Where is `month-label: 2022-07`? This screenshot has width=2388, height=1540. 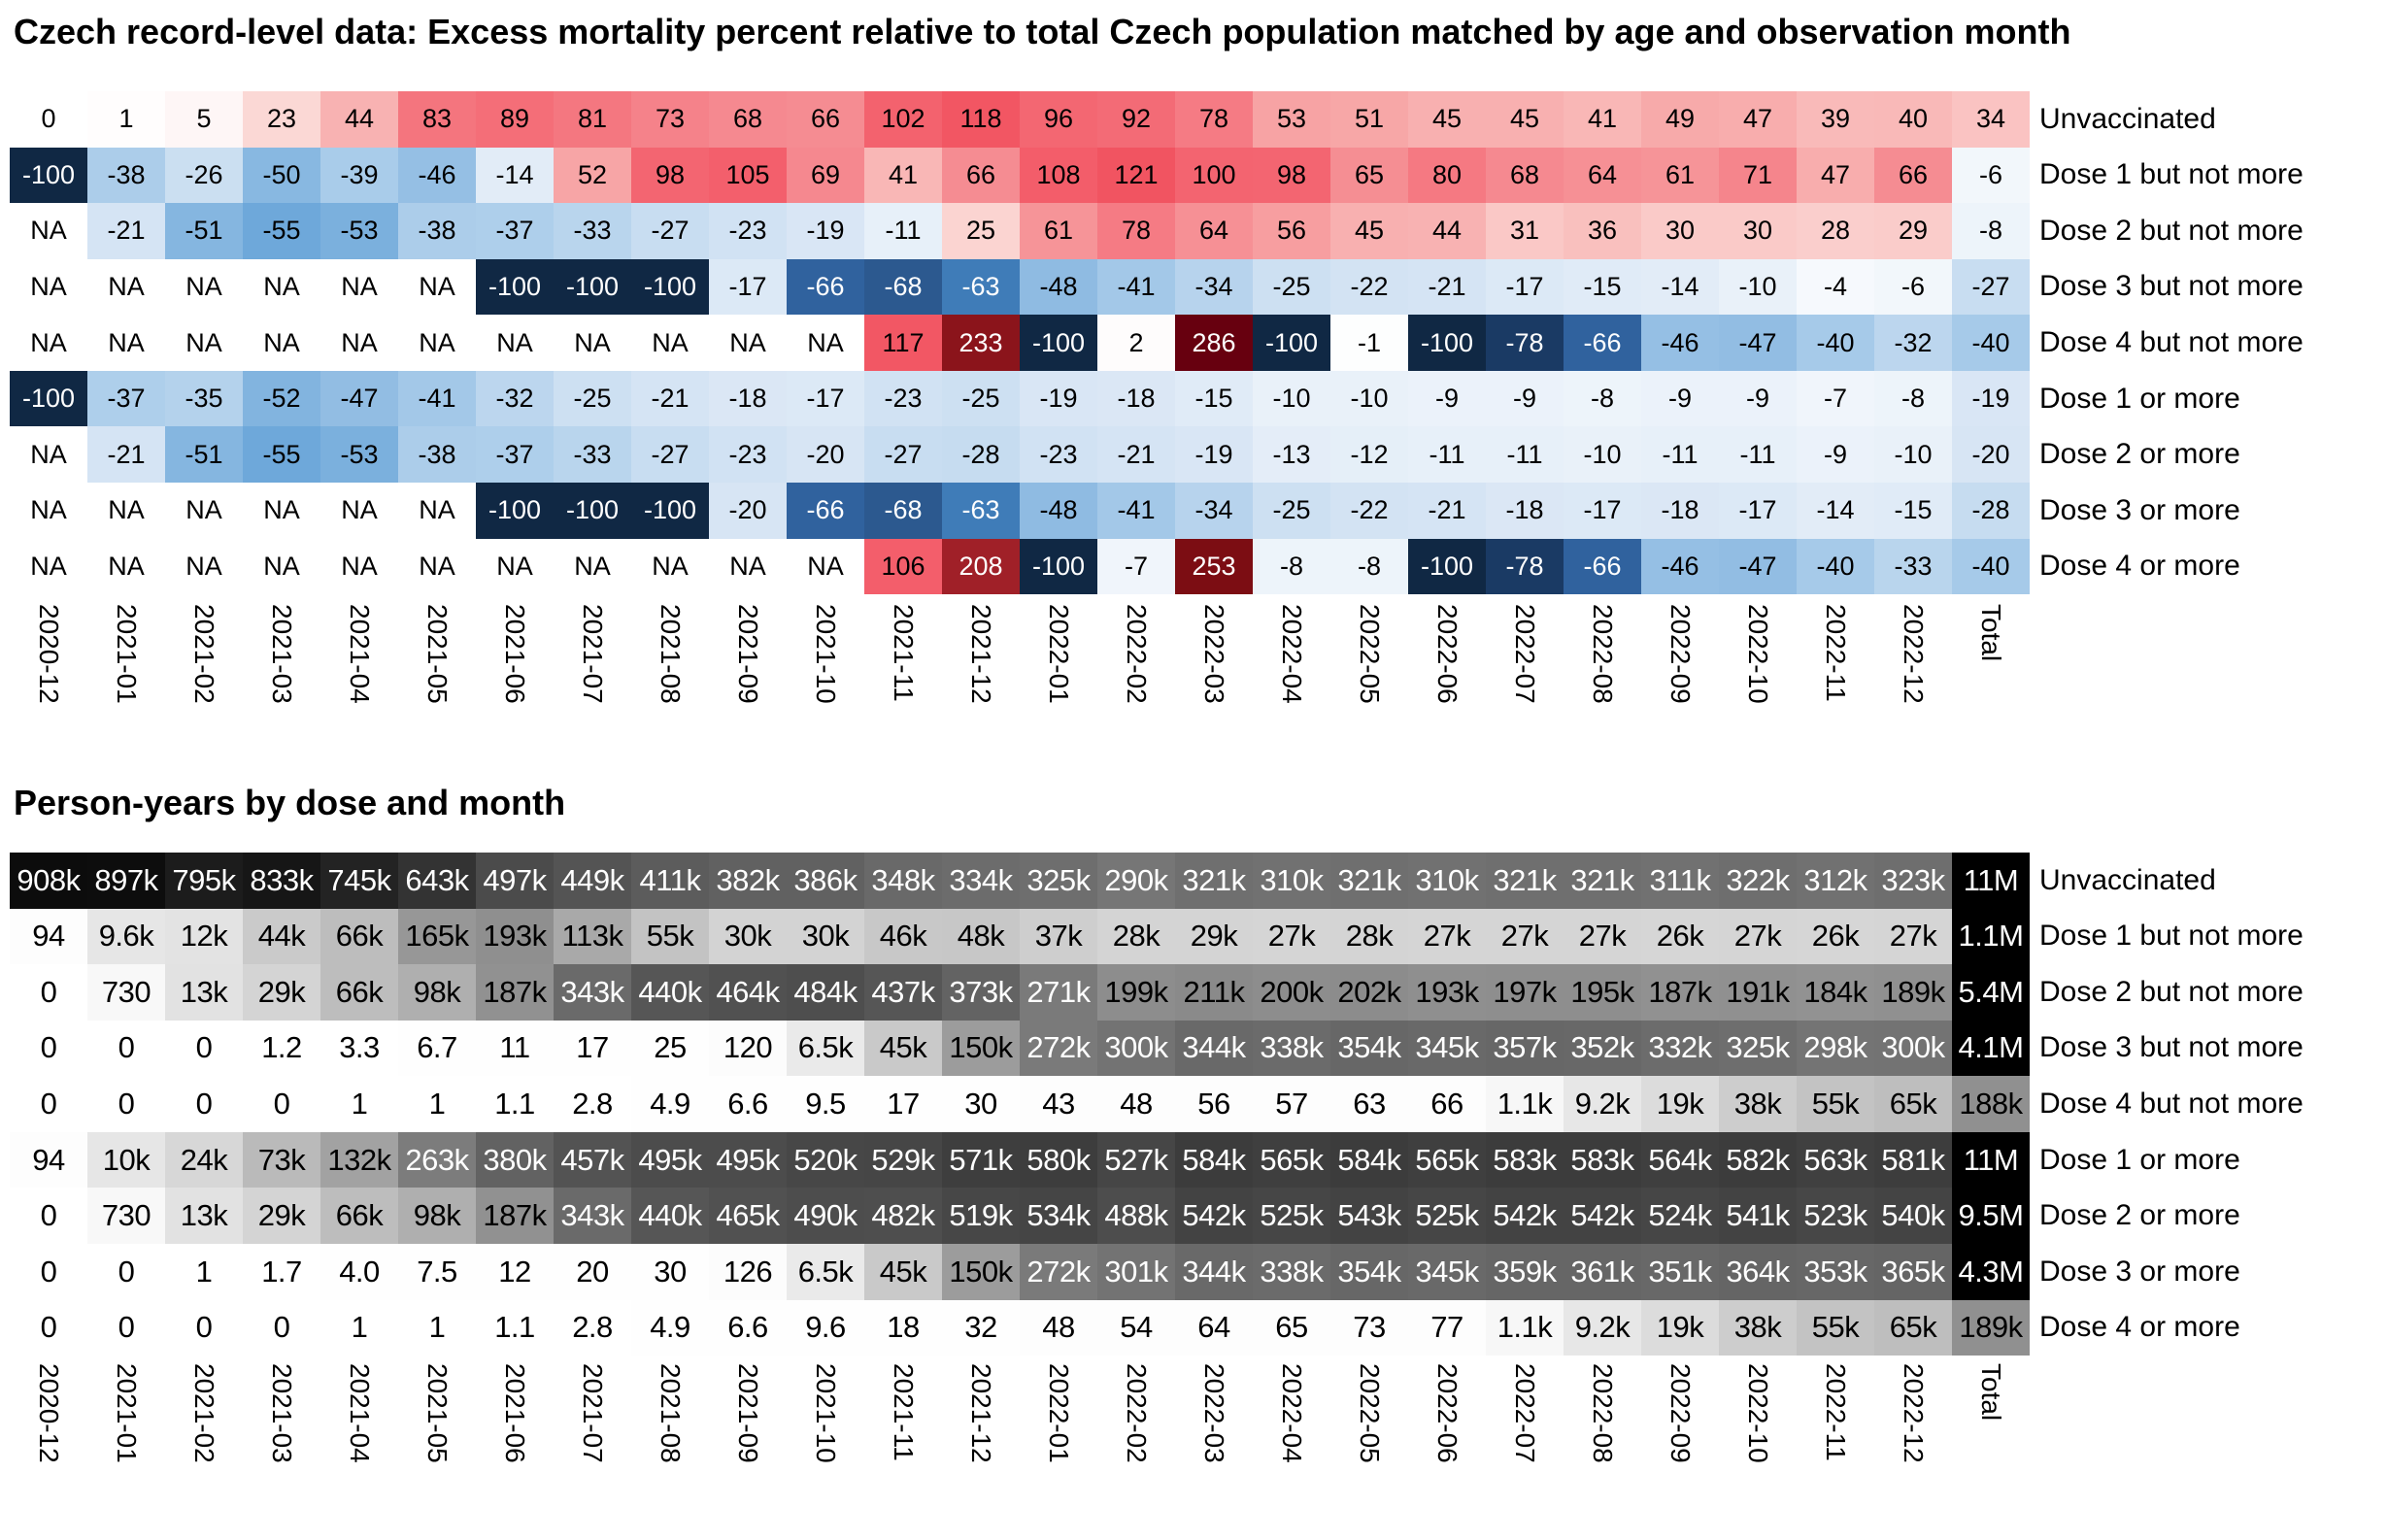
month-label: 2022-07 is located at coordinates (1525, 686).